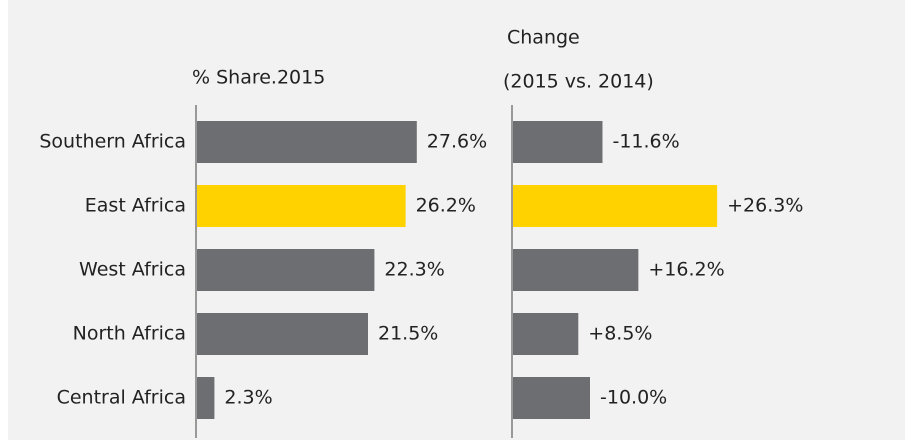  Describe the element at coordinates (578, 82) in the screenshot. I see `panel-title: (2015 vs. 2014)` at that location.